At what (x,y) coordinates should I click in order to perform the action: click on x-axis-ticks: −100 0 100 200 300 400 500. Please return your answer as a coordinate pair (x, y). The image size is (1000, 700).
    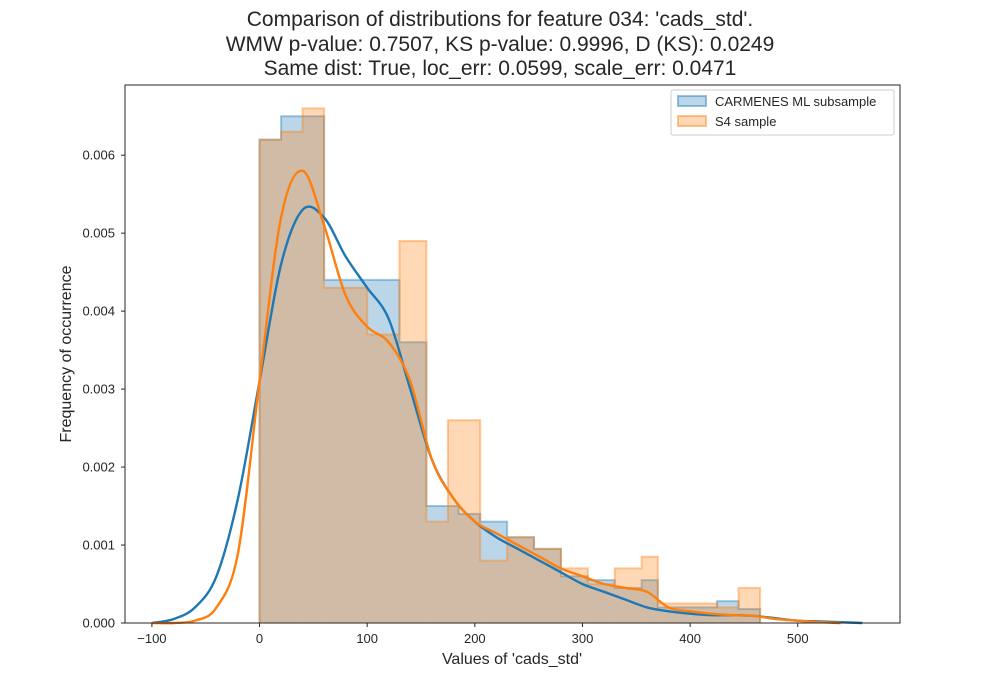
    Looking at the image, I should click on (473, 634).